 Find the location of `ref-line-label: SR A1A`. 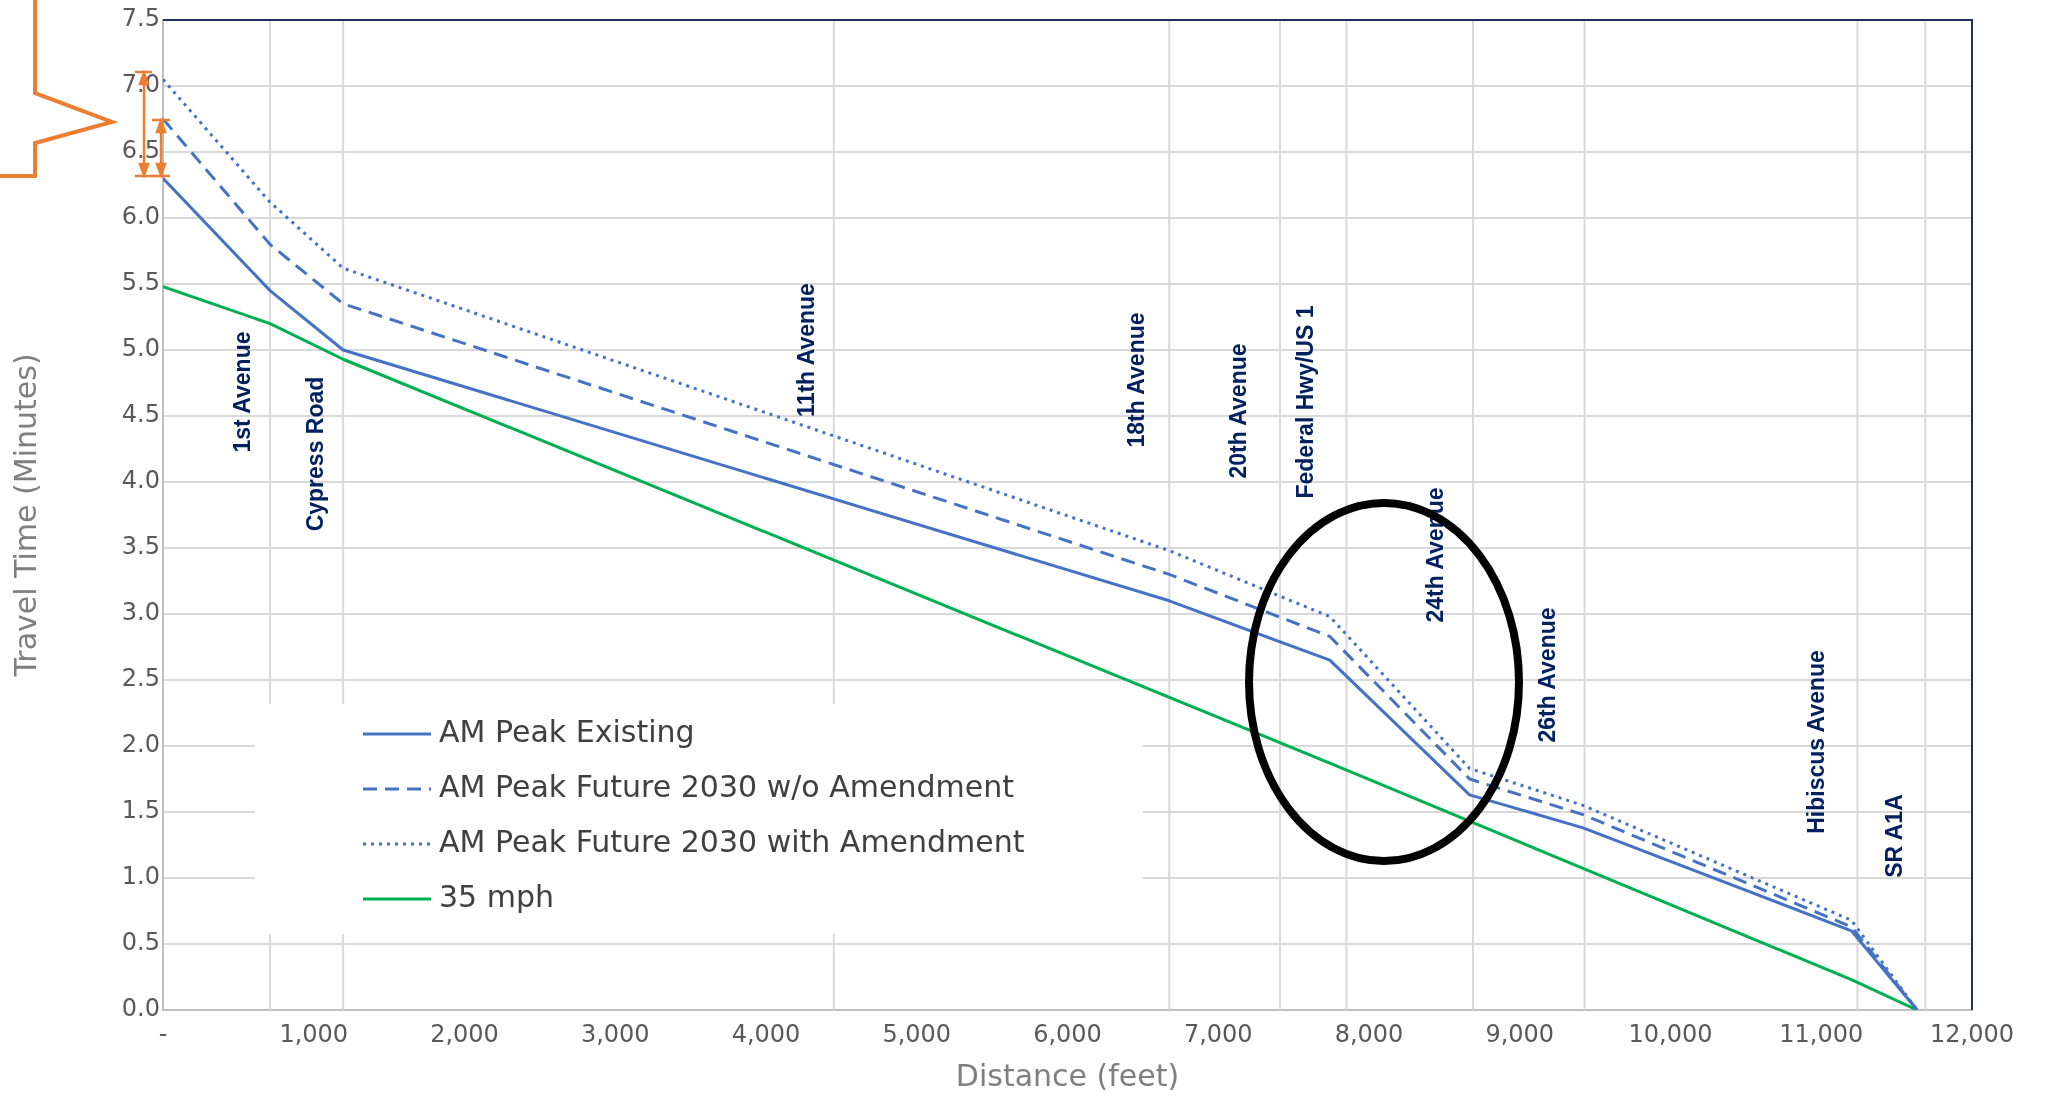

ref-line-label: SR A1A is located at coordinates (1893, 836).